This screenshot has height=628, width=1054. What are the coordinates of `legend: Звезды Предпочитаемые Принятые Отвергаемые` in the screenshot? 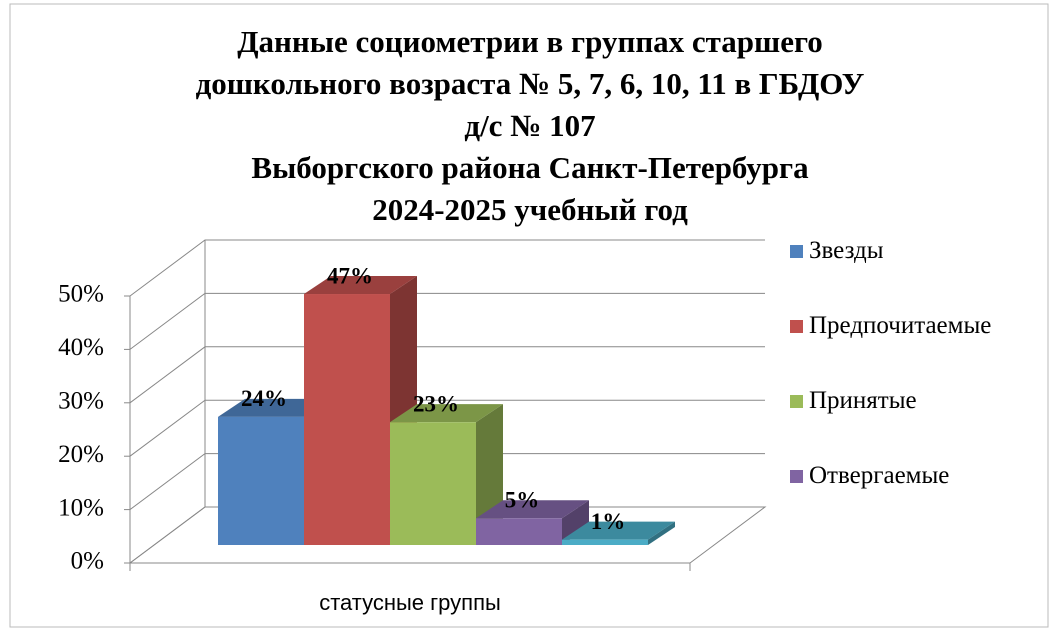 It's located at (910, 386).